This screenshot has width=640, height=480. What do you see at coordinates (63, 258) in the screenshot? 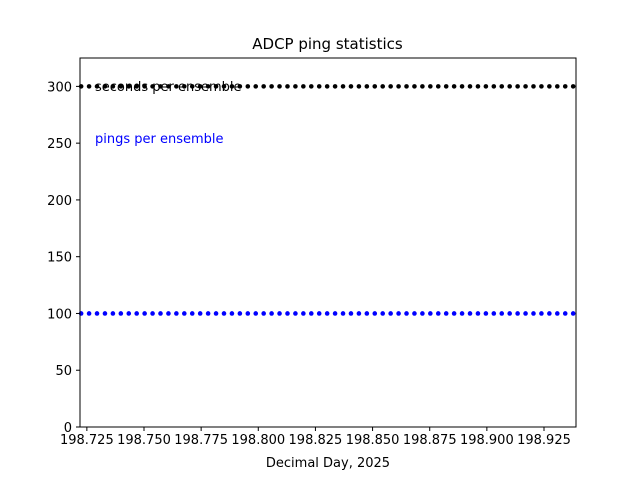
I see `y-axis-ticks: 0 50 100 150 200 250 300` at bounding box center [63, 258].